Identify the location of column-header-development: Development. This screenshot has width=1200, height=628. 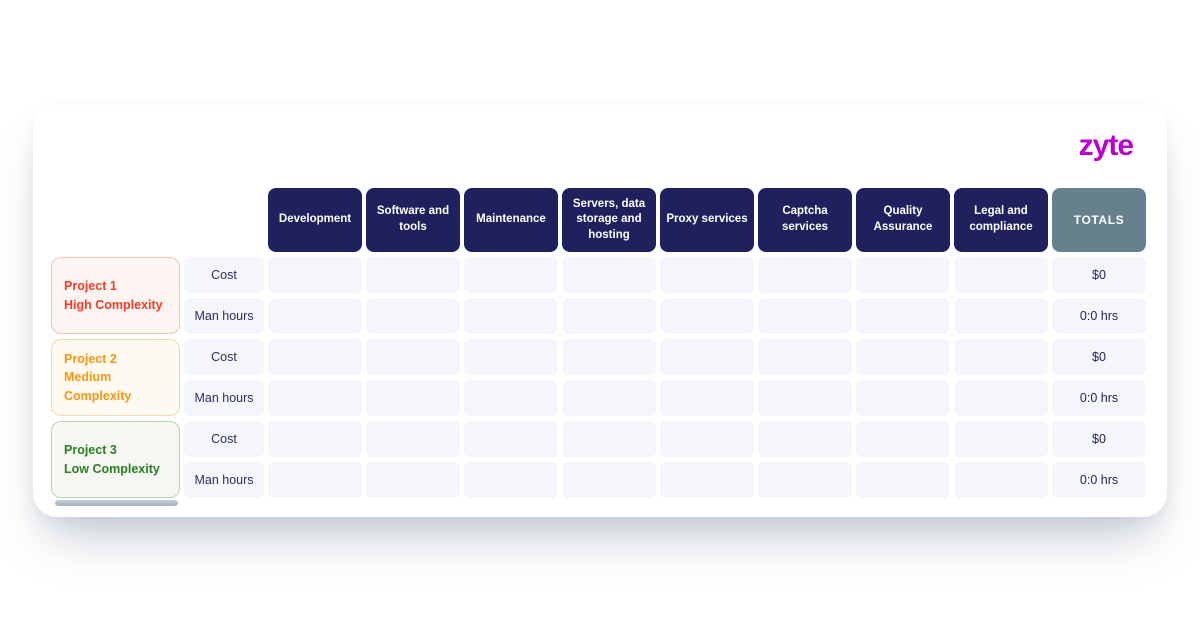
(315, 220).